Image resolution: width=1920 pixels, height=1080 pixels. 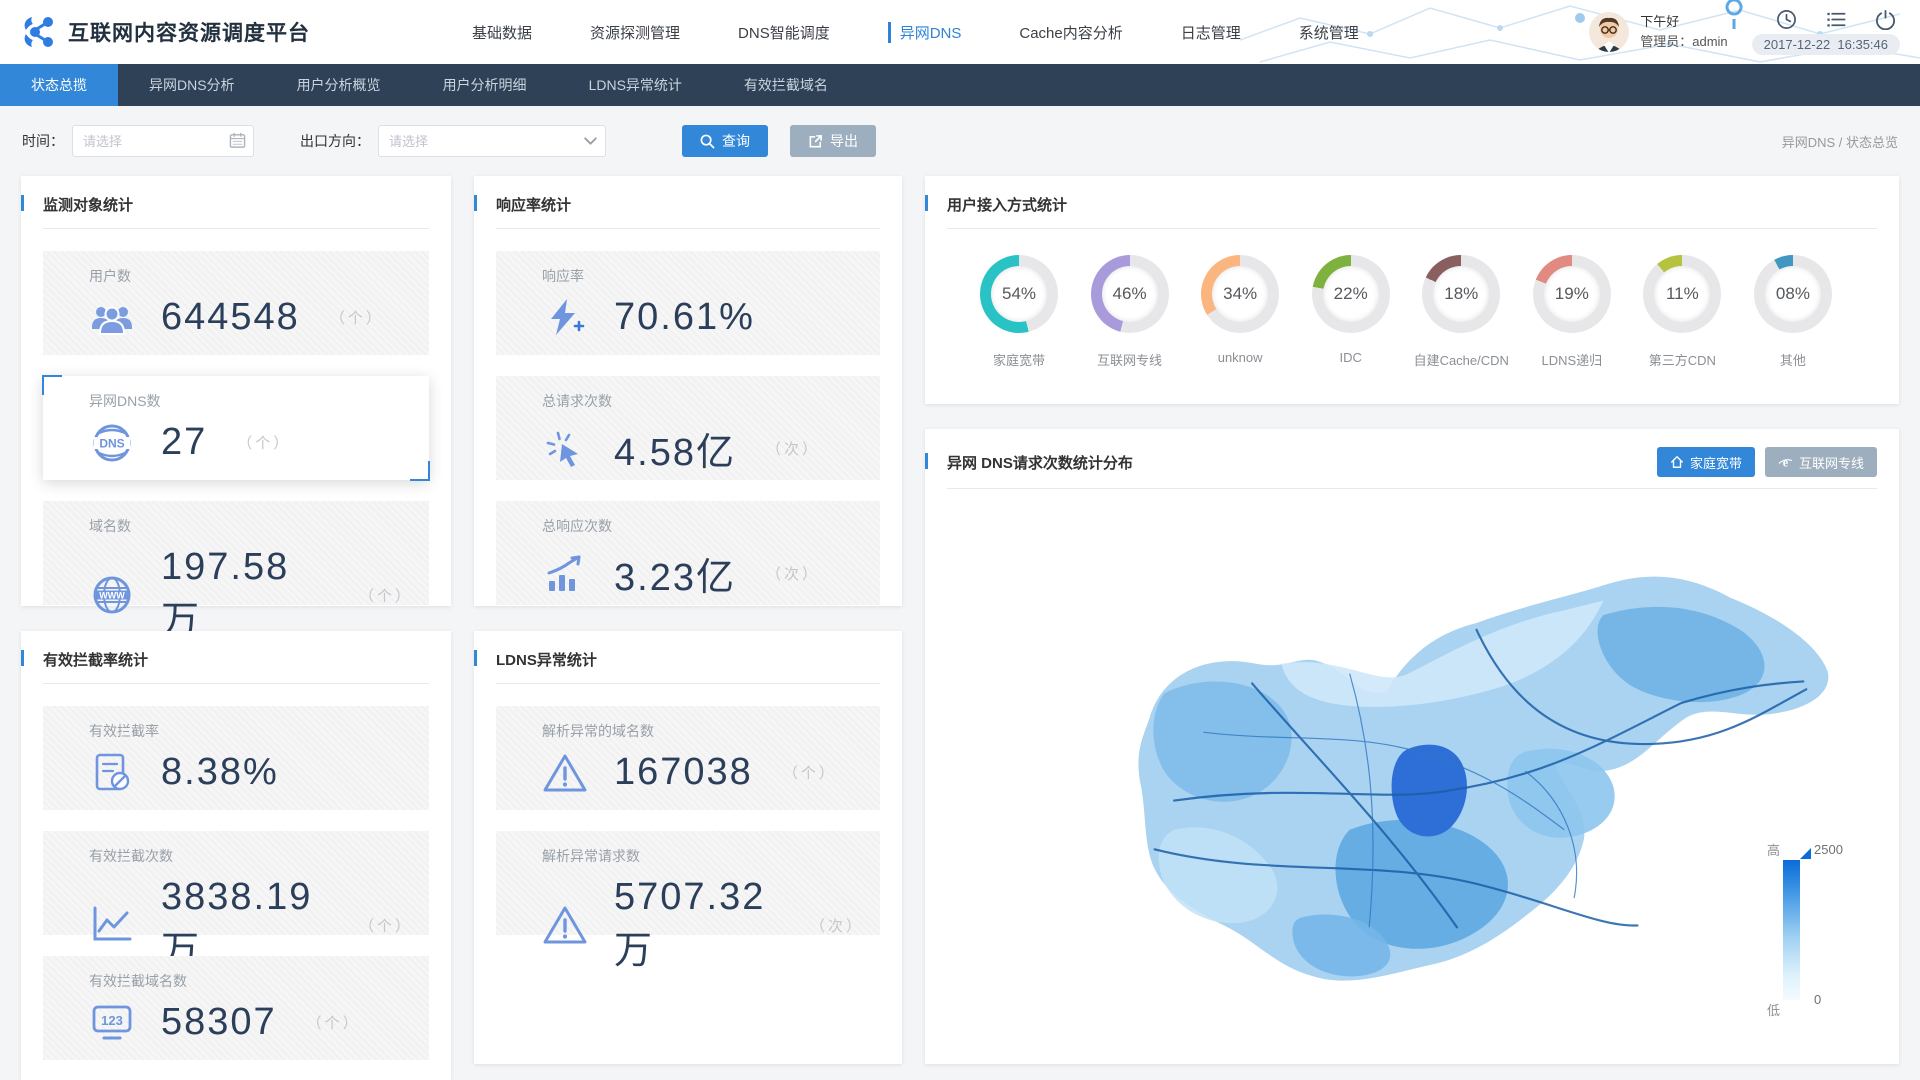 I want to click on browser-e-icon: e, so click(x=1785, y=462).